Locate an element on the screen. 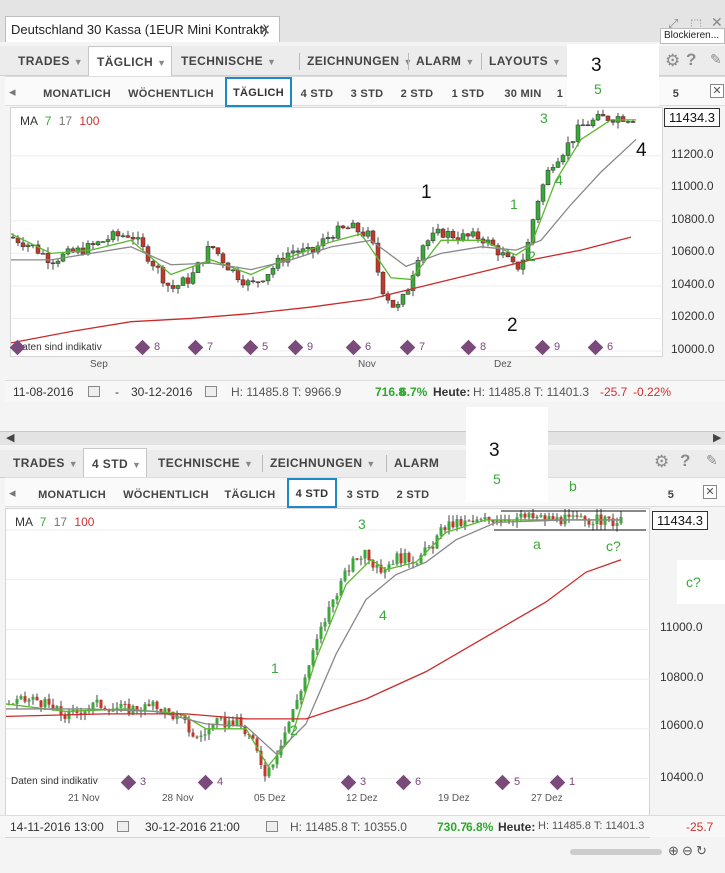 Image resolution: width=725 pixels, height=873 pixels. close-window-icon: ✕ is located at coordinates (717, 22).